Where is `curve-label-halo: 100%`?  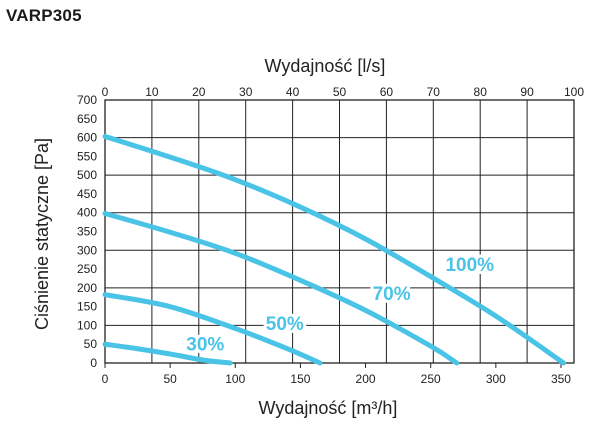 curve-label-halo: 100% is located at coordinates (469, 265).